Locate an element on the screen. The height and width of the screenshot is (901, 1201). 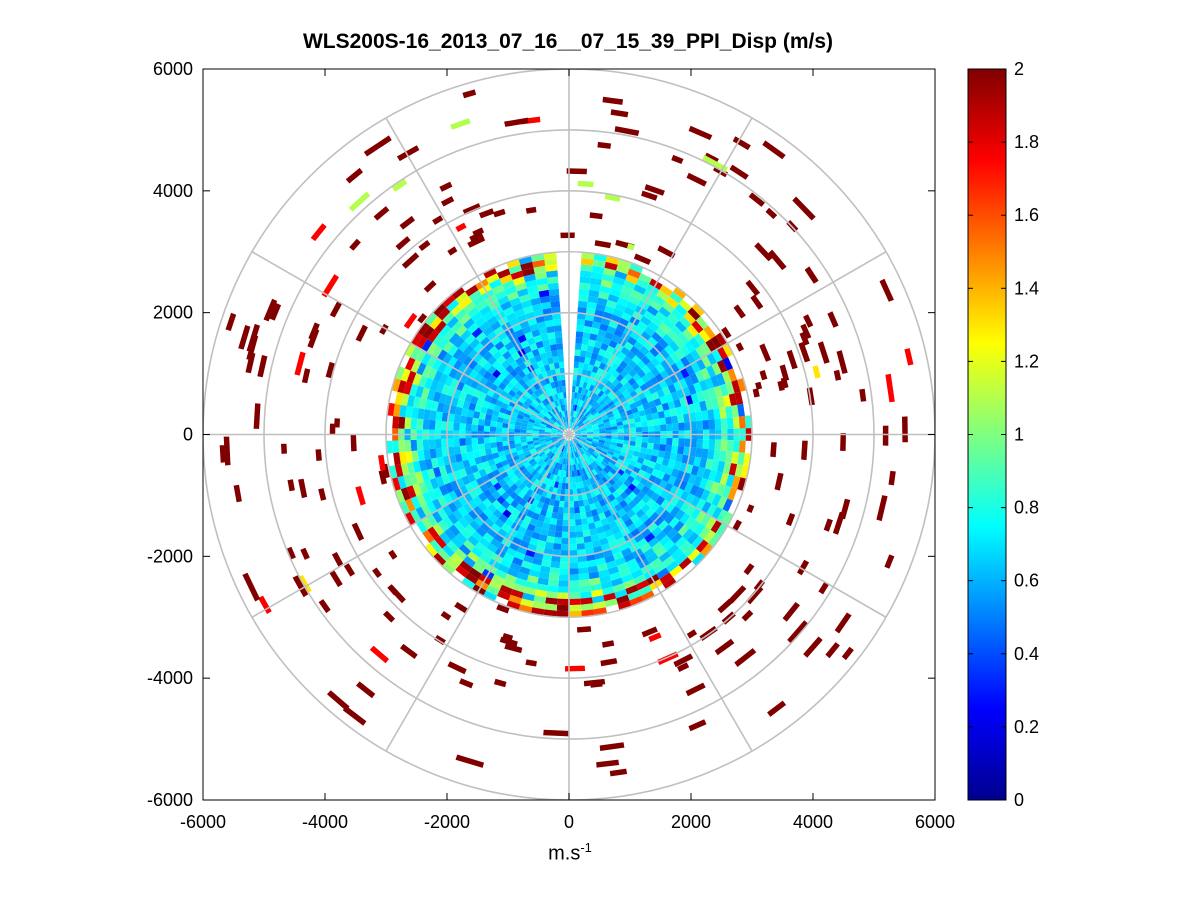
azimuth-spoke is located at coordinates (727, 343).